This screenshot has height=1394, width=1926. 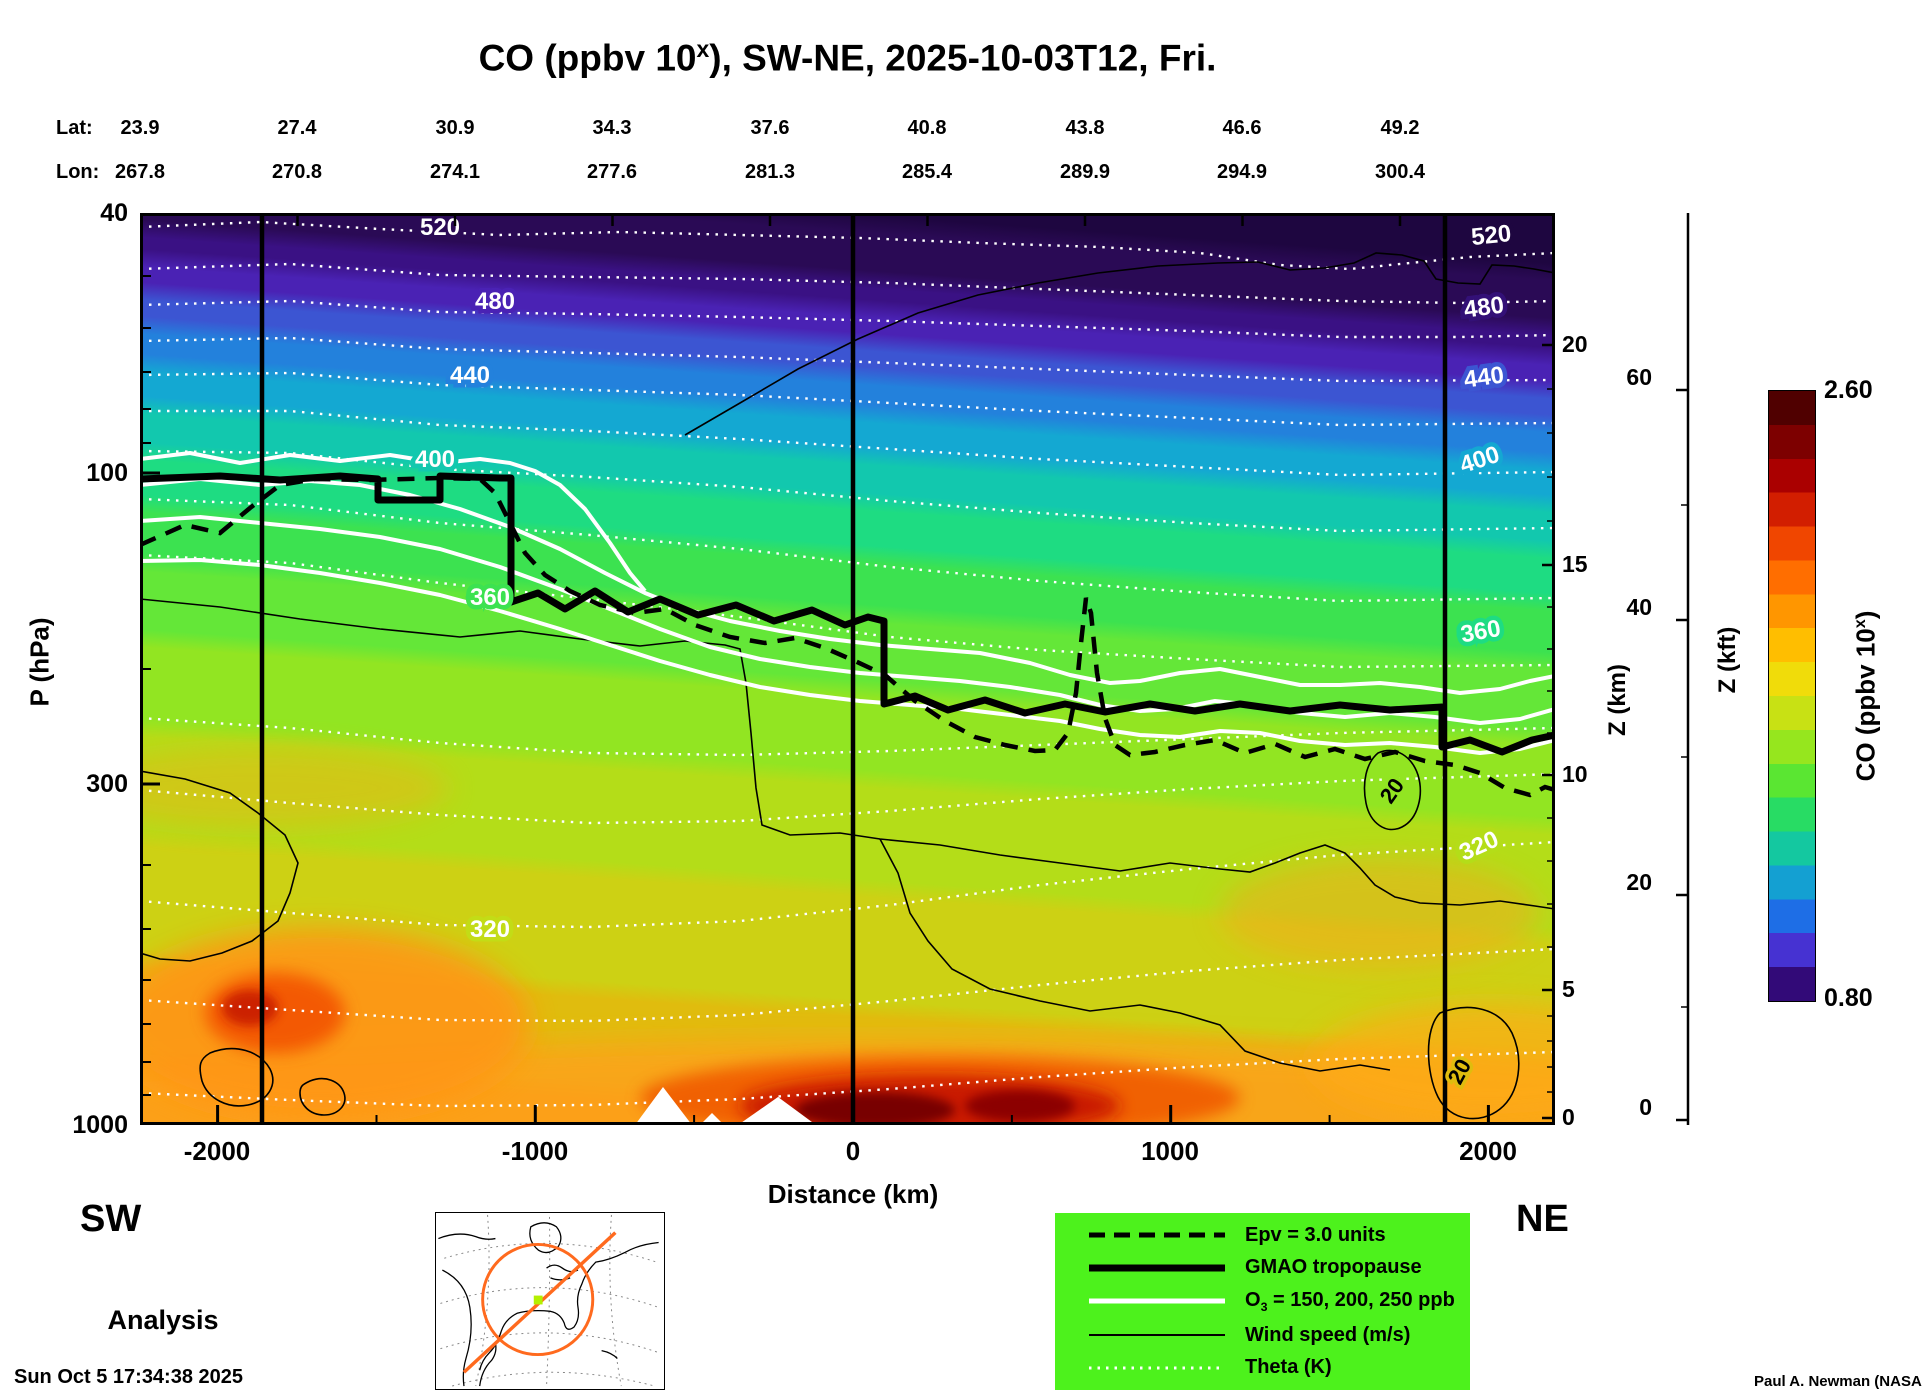 I want to click on legend-item-ozone: O3 = 150, 200, 250 ppb, so click(x=1278, y=1301).